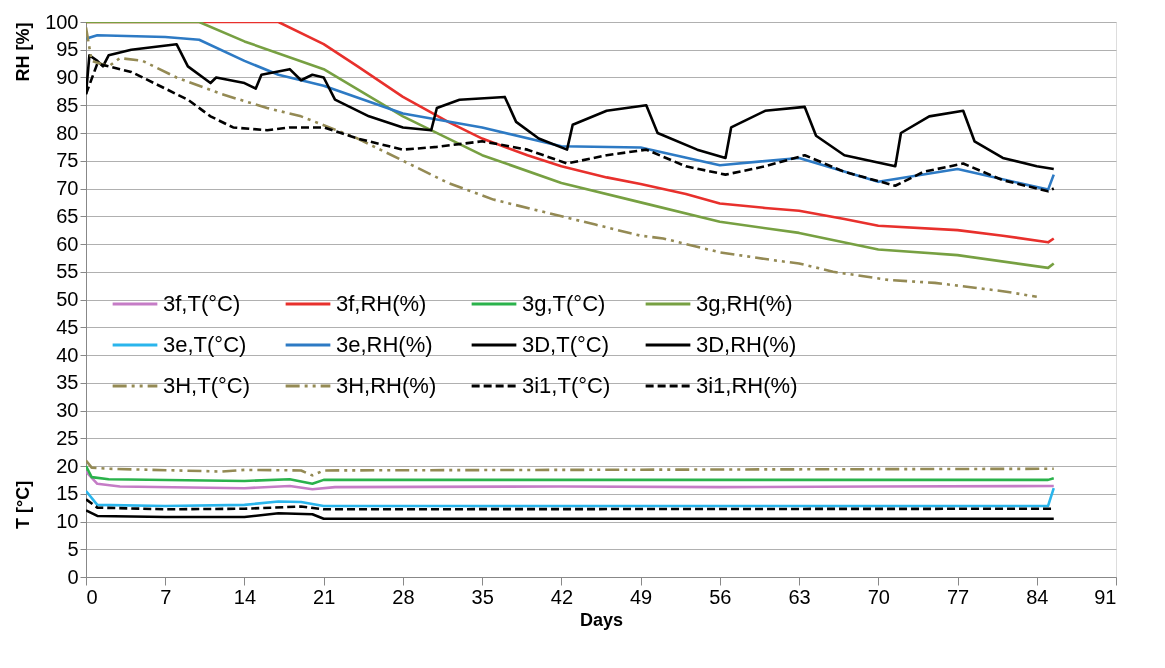 The width and height of the screenshot is (1165, 668). Describe the element at coordinates (747, 385) in the screenshot. I see `legend-label: 3i1,RH(%)` at that location.